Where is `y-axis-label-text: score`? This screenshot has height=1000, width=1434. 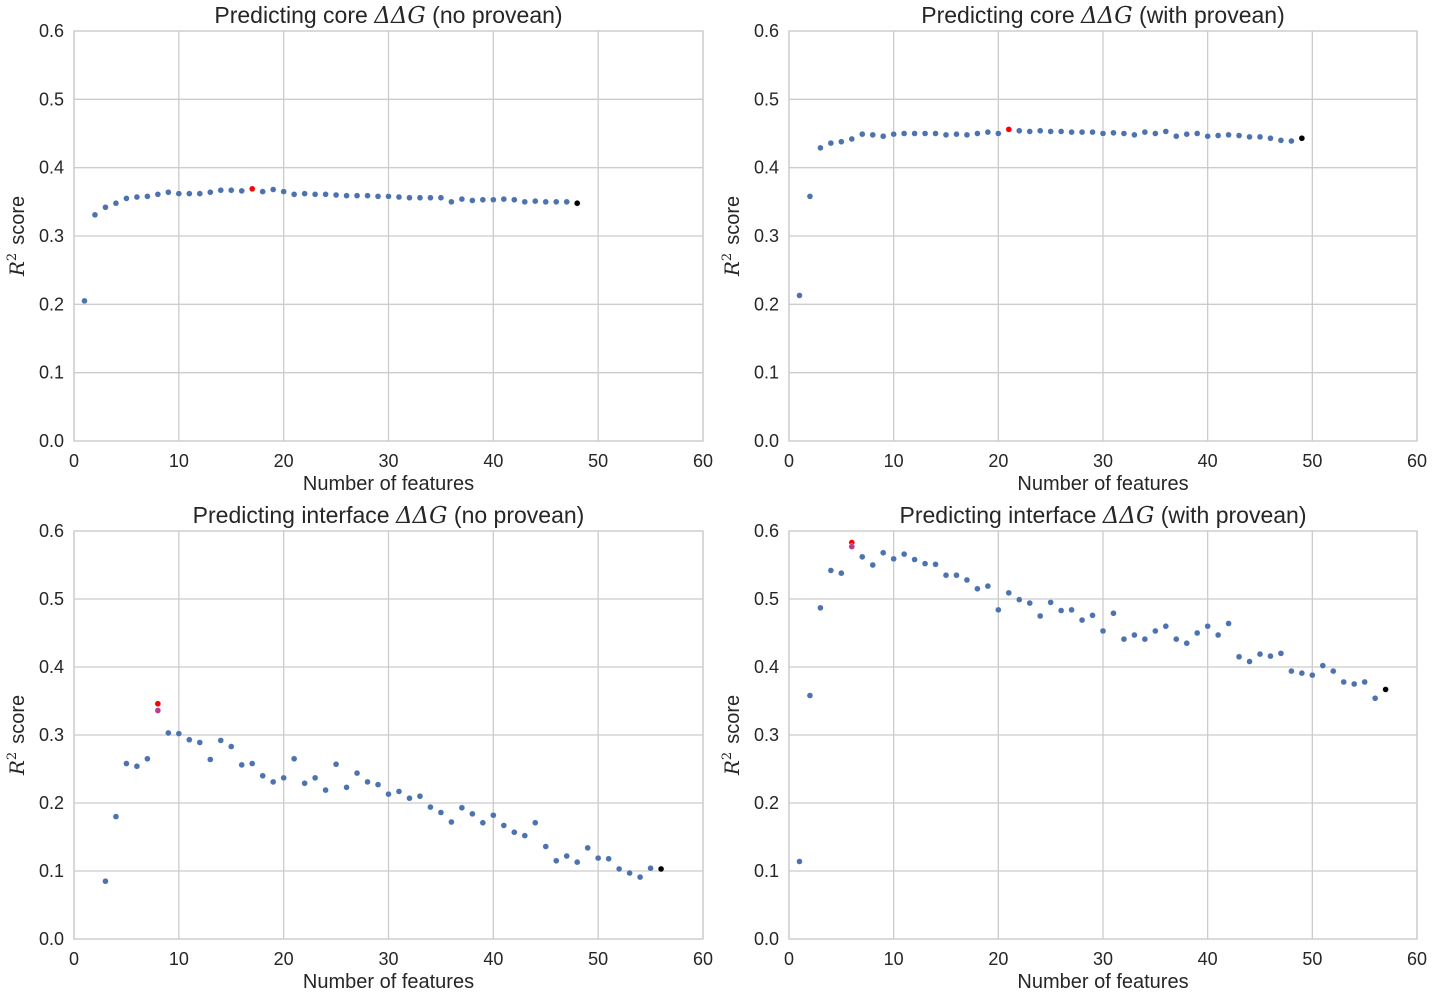
y-axis-label-text: score is located at coordinates (733, 220).